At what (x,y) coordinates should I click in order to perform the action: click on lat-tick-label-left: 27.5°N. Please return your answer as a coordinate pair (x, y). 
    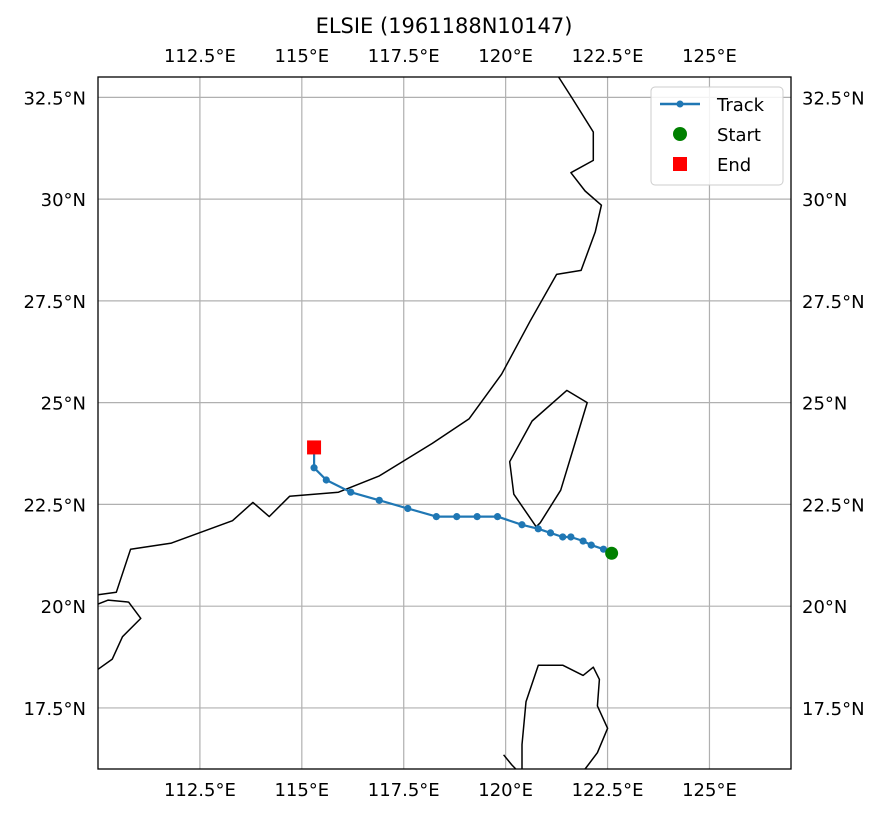
    Looking at the image, I should click on (54, 302).